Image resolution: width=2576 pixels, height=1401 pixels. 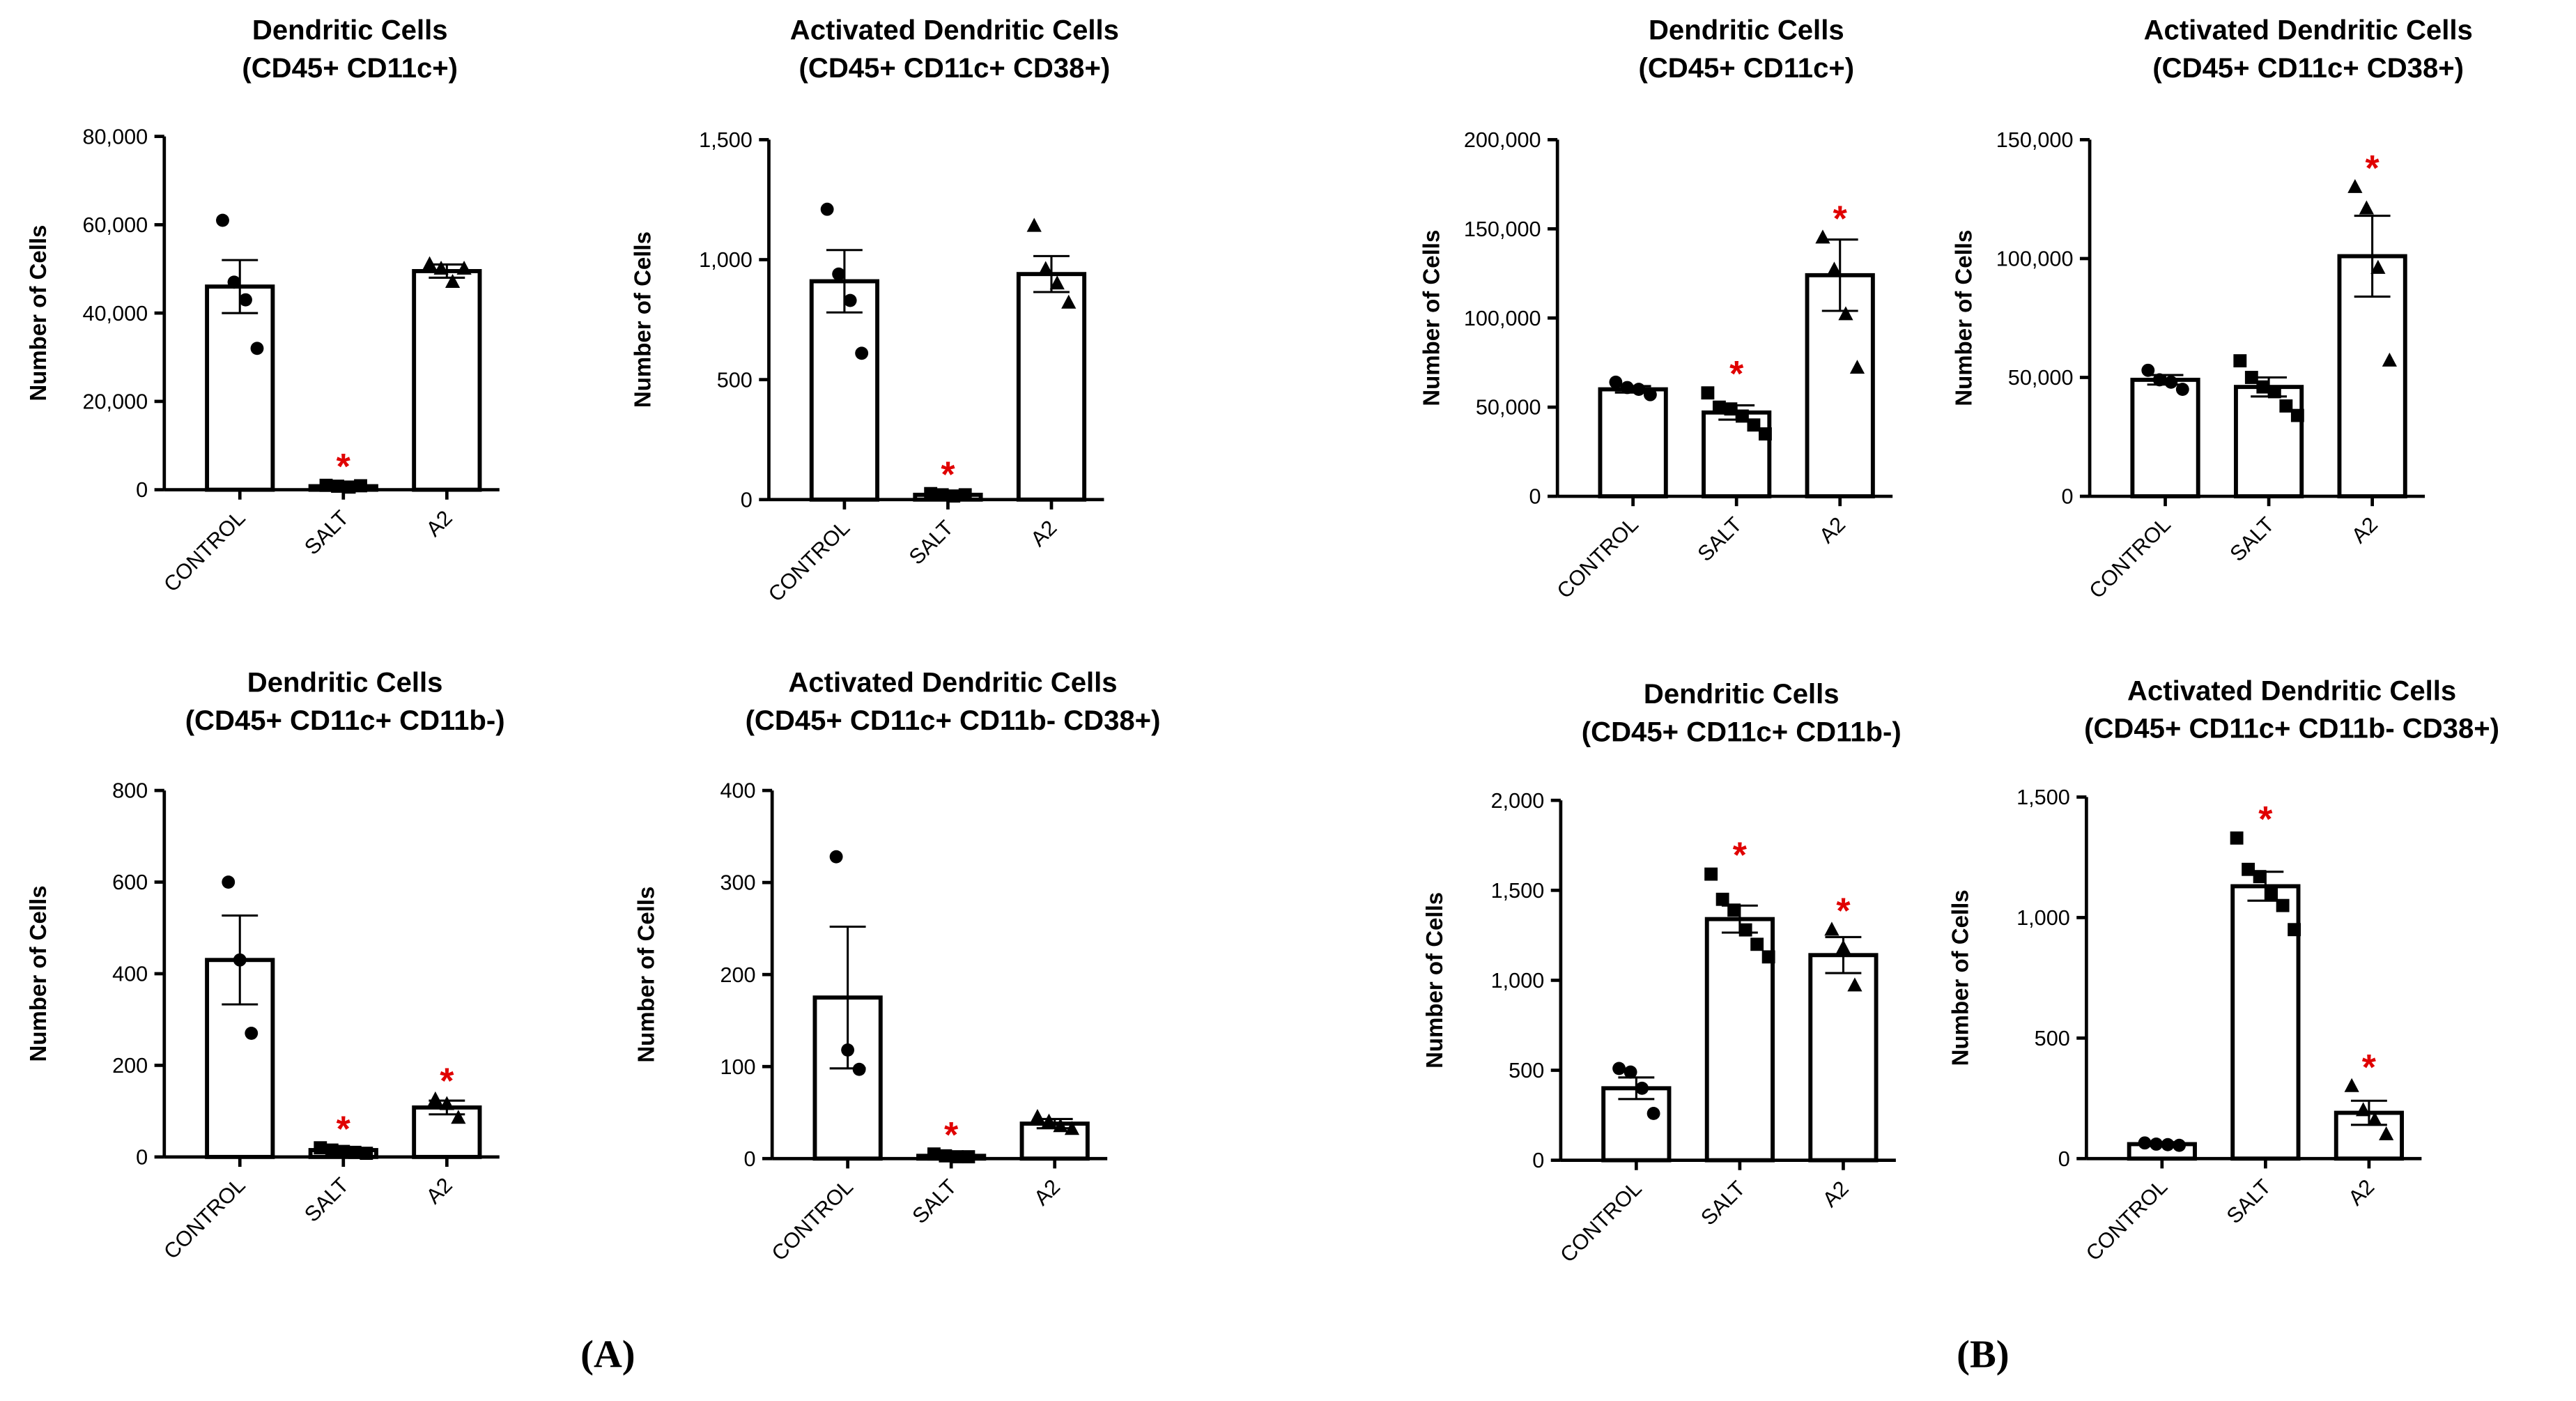 I want to click on y-tick-label: 20,000, so click(x=115, y=401).